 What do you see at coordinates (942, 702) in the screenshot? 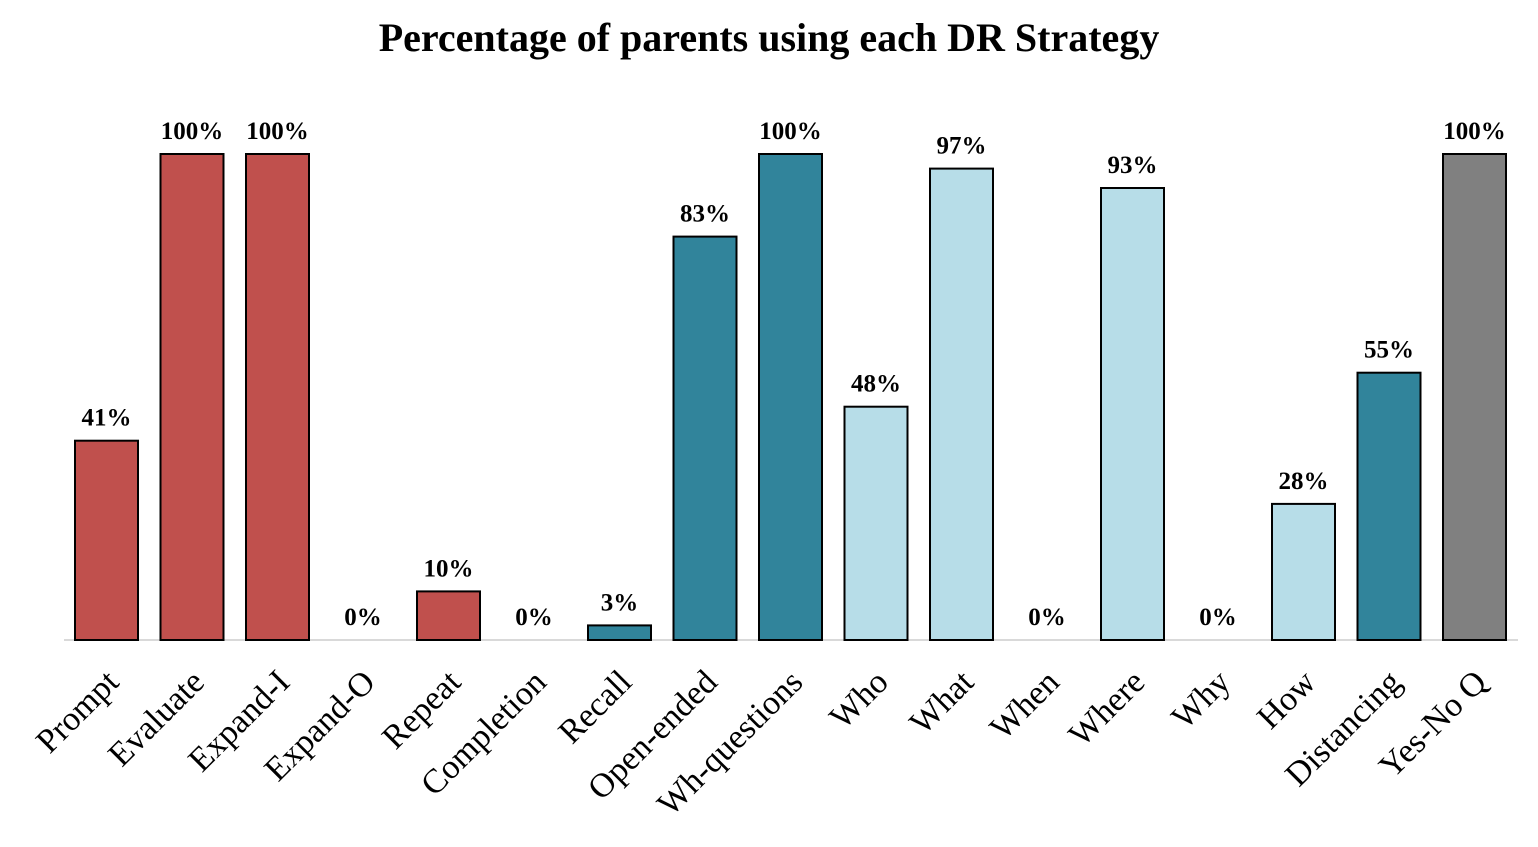
I see `tick-label-what: What` at bounding box center [942, 702].